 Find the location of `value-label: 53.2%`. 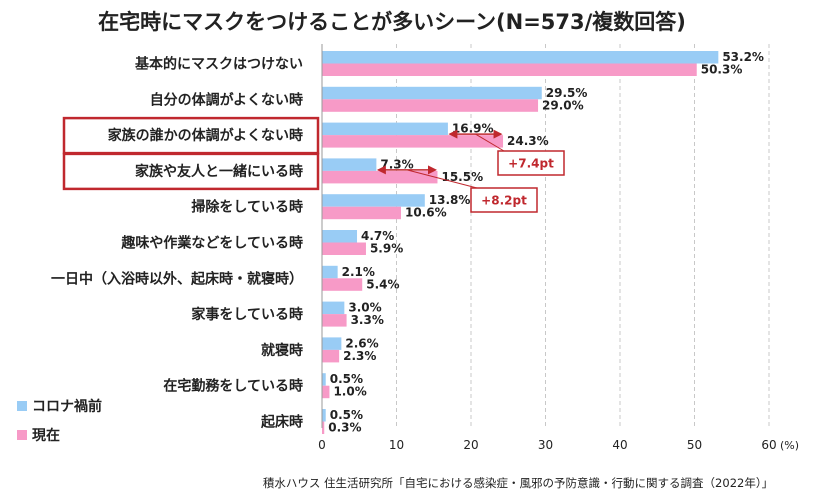

value-label: 53.2% is located at coordinates (743, 57).